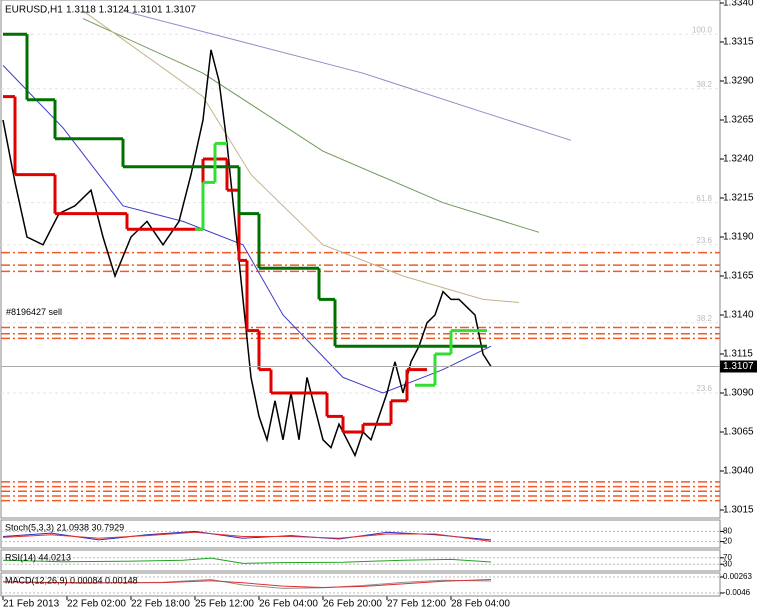 Image resolution: width=757 pixels, height=611 pixels. What do you see at coordinates (738, 4) in the screenshot?
I see `y-tick-label: 1.3340` at bounding box center [738, 4].